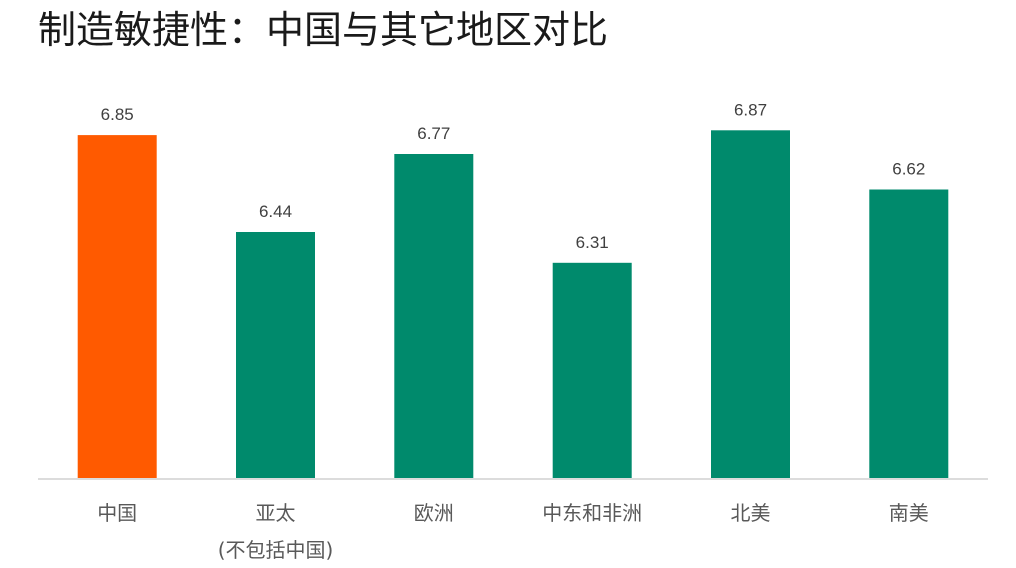 The height and width of the screenshot is (568, 1016). Describe the element at coordinates (908, 169) in the screenshot. I see `data-label: 6.62` at that location.